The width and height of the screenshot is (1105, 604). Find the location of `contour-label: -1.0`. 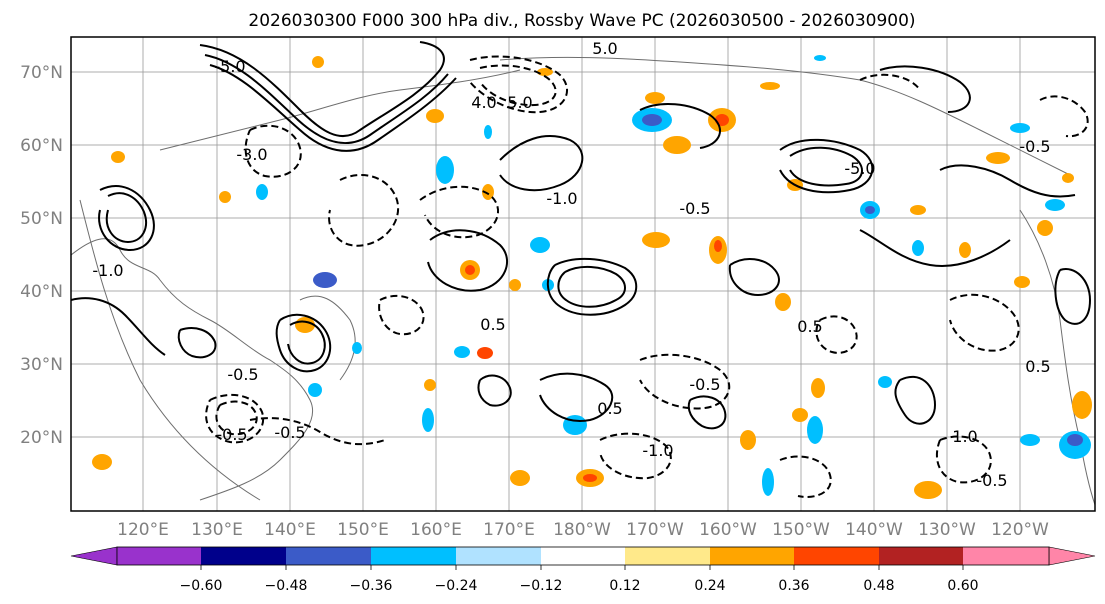

contour-label: -1.0 is located at coordinates (657, 450).